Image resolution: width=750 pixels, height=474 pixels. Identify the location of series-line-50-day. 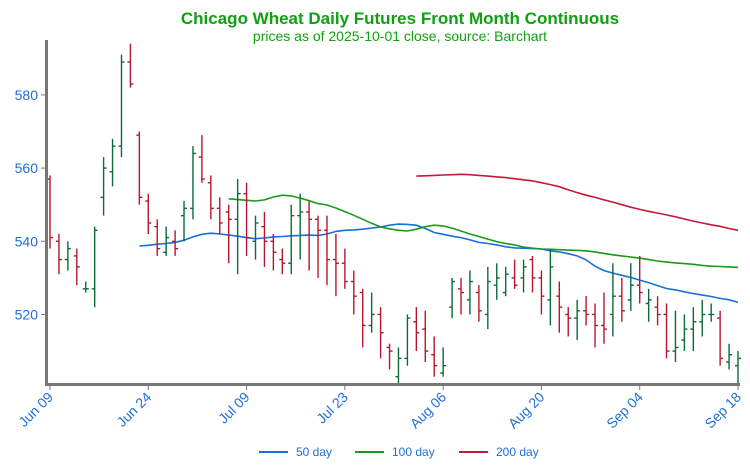
(439, 263).